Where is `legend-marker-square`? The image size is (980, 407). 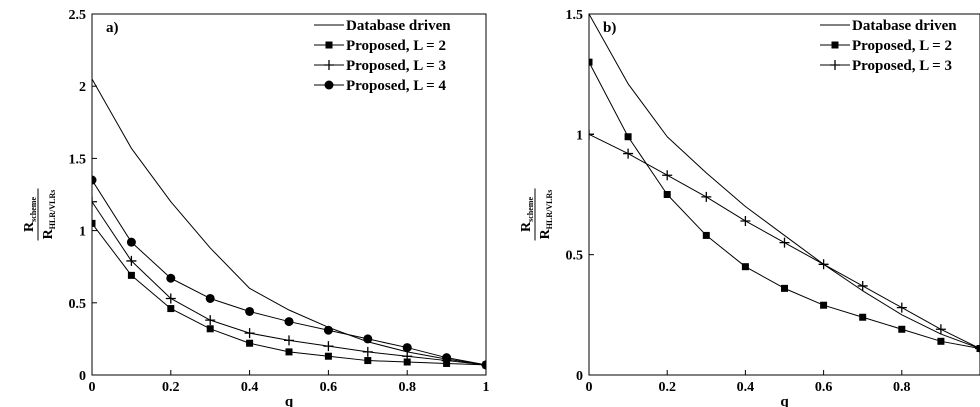
legend-marker-square is located at coordinates (835, 45).